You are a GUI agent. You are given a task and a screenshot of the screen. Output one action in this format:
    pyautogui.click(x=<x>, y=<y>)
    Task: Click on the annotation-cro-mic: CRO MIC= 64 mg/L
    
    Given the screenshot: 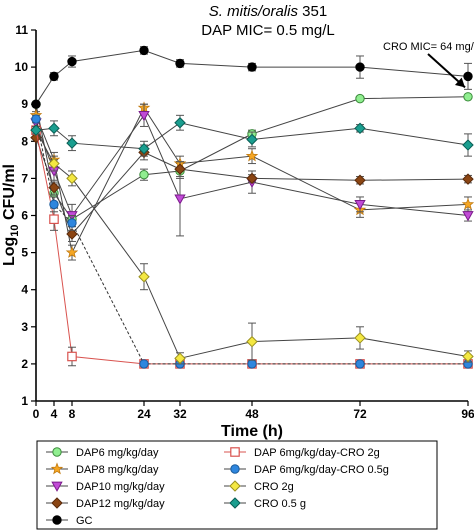 What is the action you would take?
    pyautogui.click(x=428, y=47)
    